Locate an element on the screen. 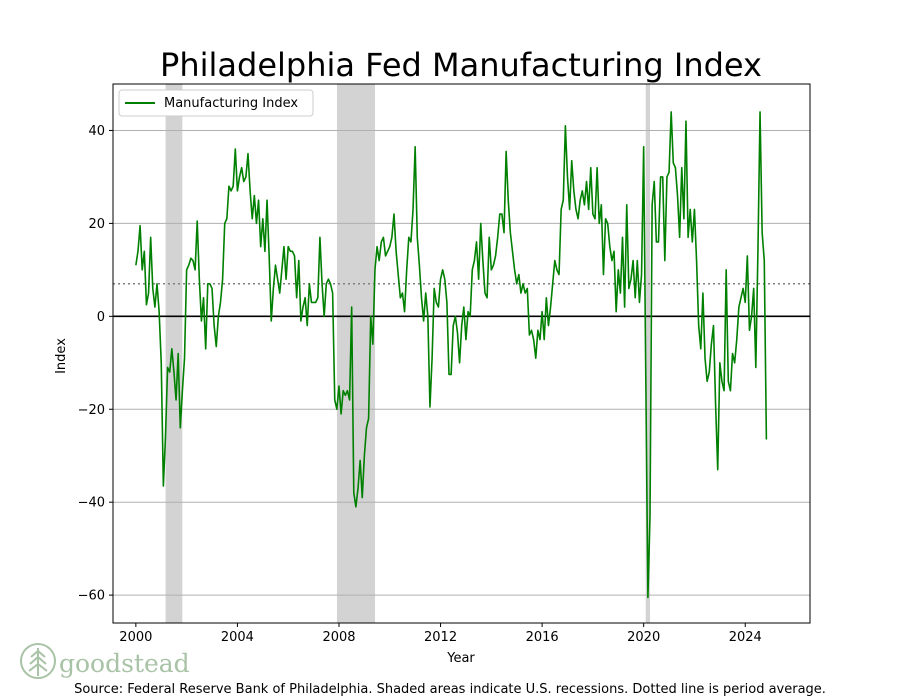  logo-wordmark: goodstead is located at coordinates (124, 663).